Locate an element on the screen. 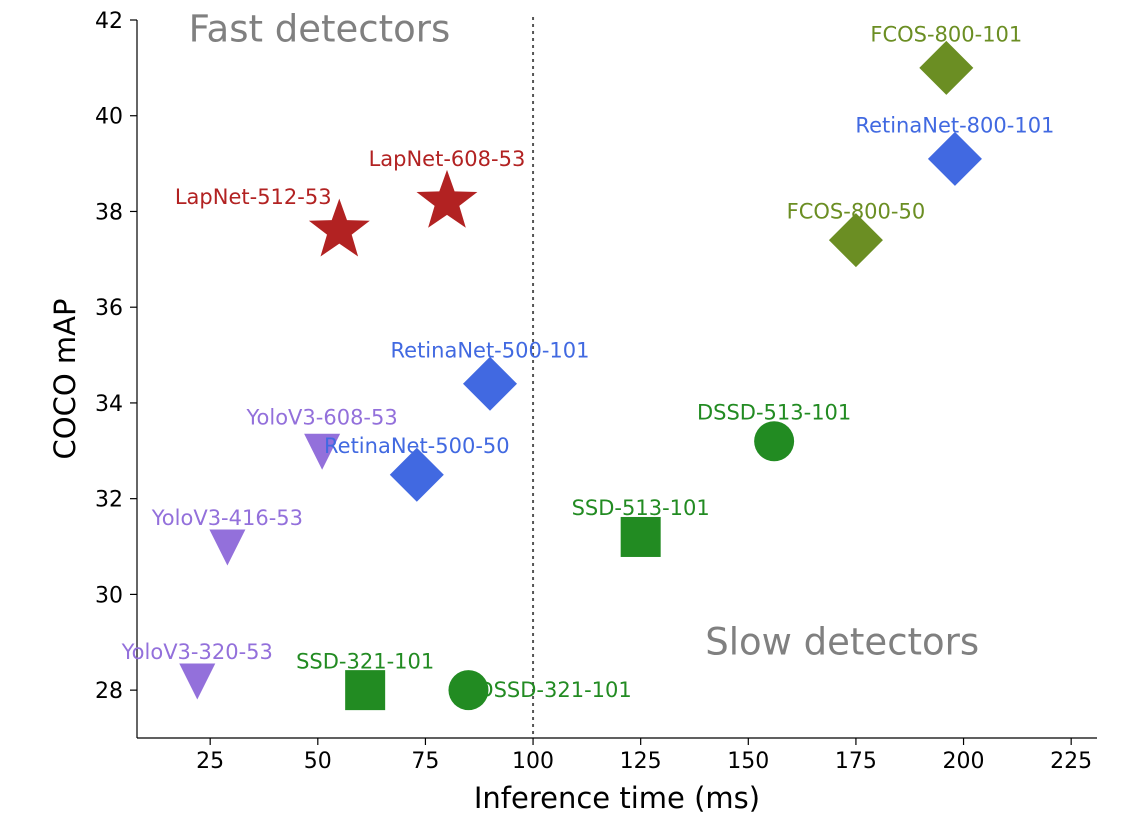 The image size is (1140, 826). label-retinanet-500-101: RetinaNet-500-101 is located at coordinates (490, 350).